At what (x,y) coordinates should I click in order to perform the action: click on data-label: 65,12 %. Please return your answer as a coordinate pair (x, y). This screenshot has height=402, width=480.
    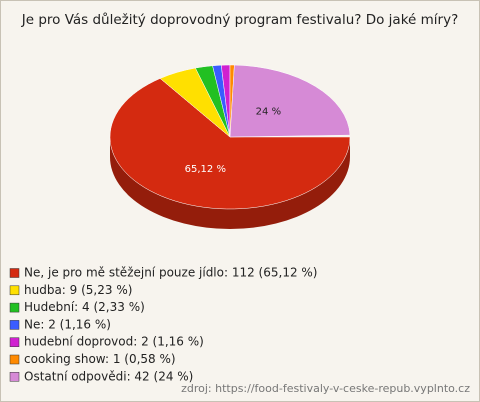
    Looking at the image, I should click on (205, 169).